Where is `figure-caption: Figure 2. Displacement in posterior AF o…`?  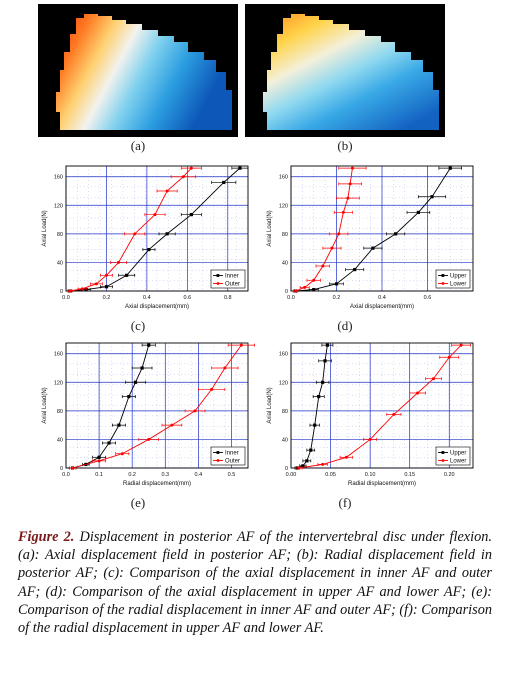 figure-caption: Figure 2. Displacement in posterior AF o… is located at coordinates (255, 582).